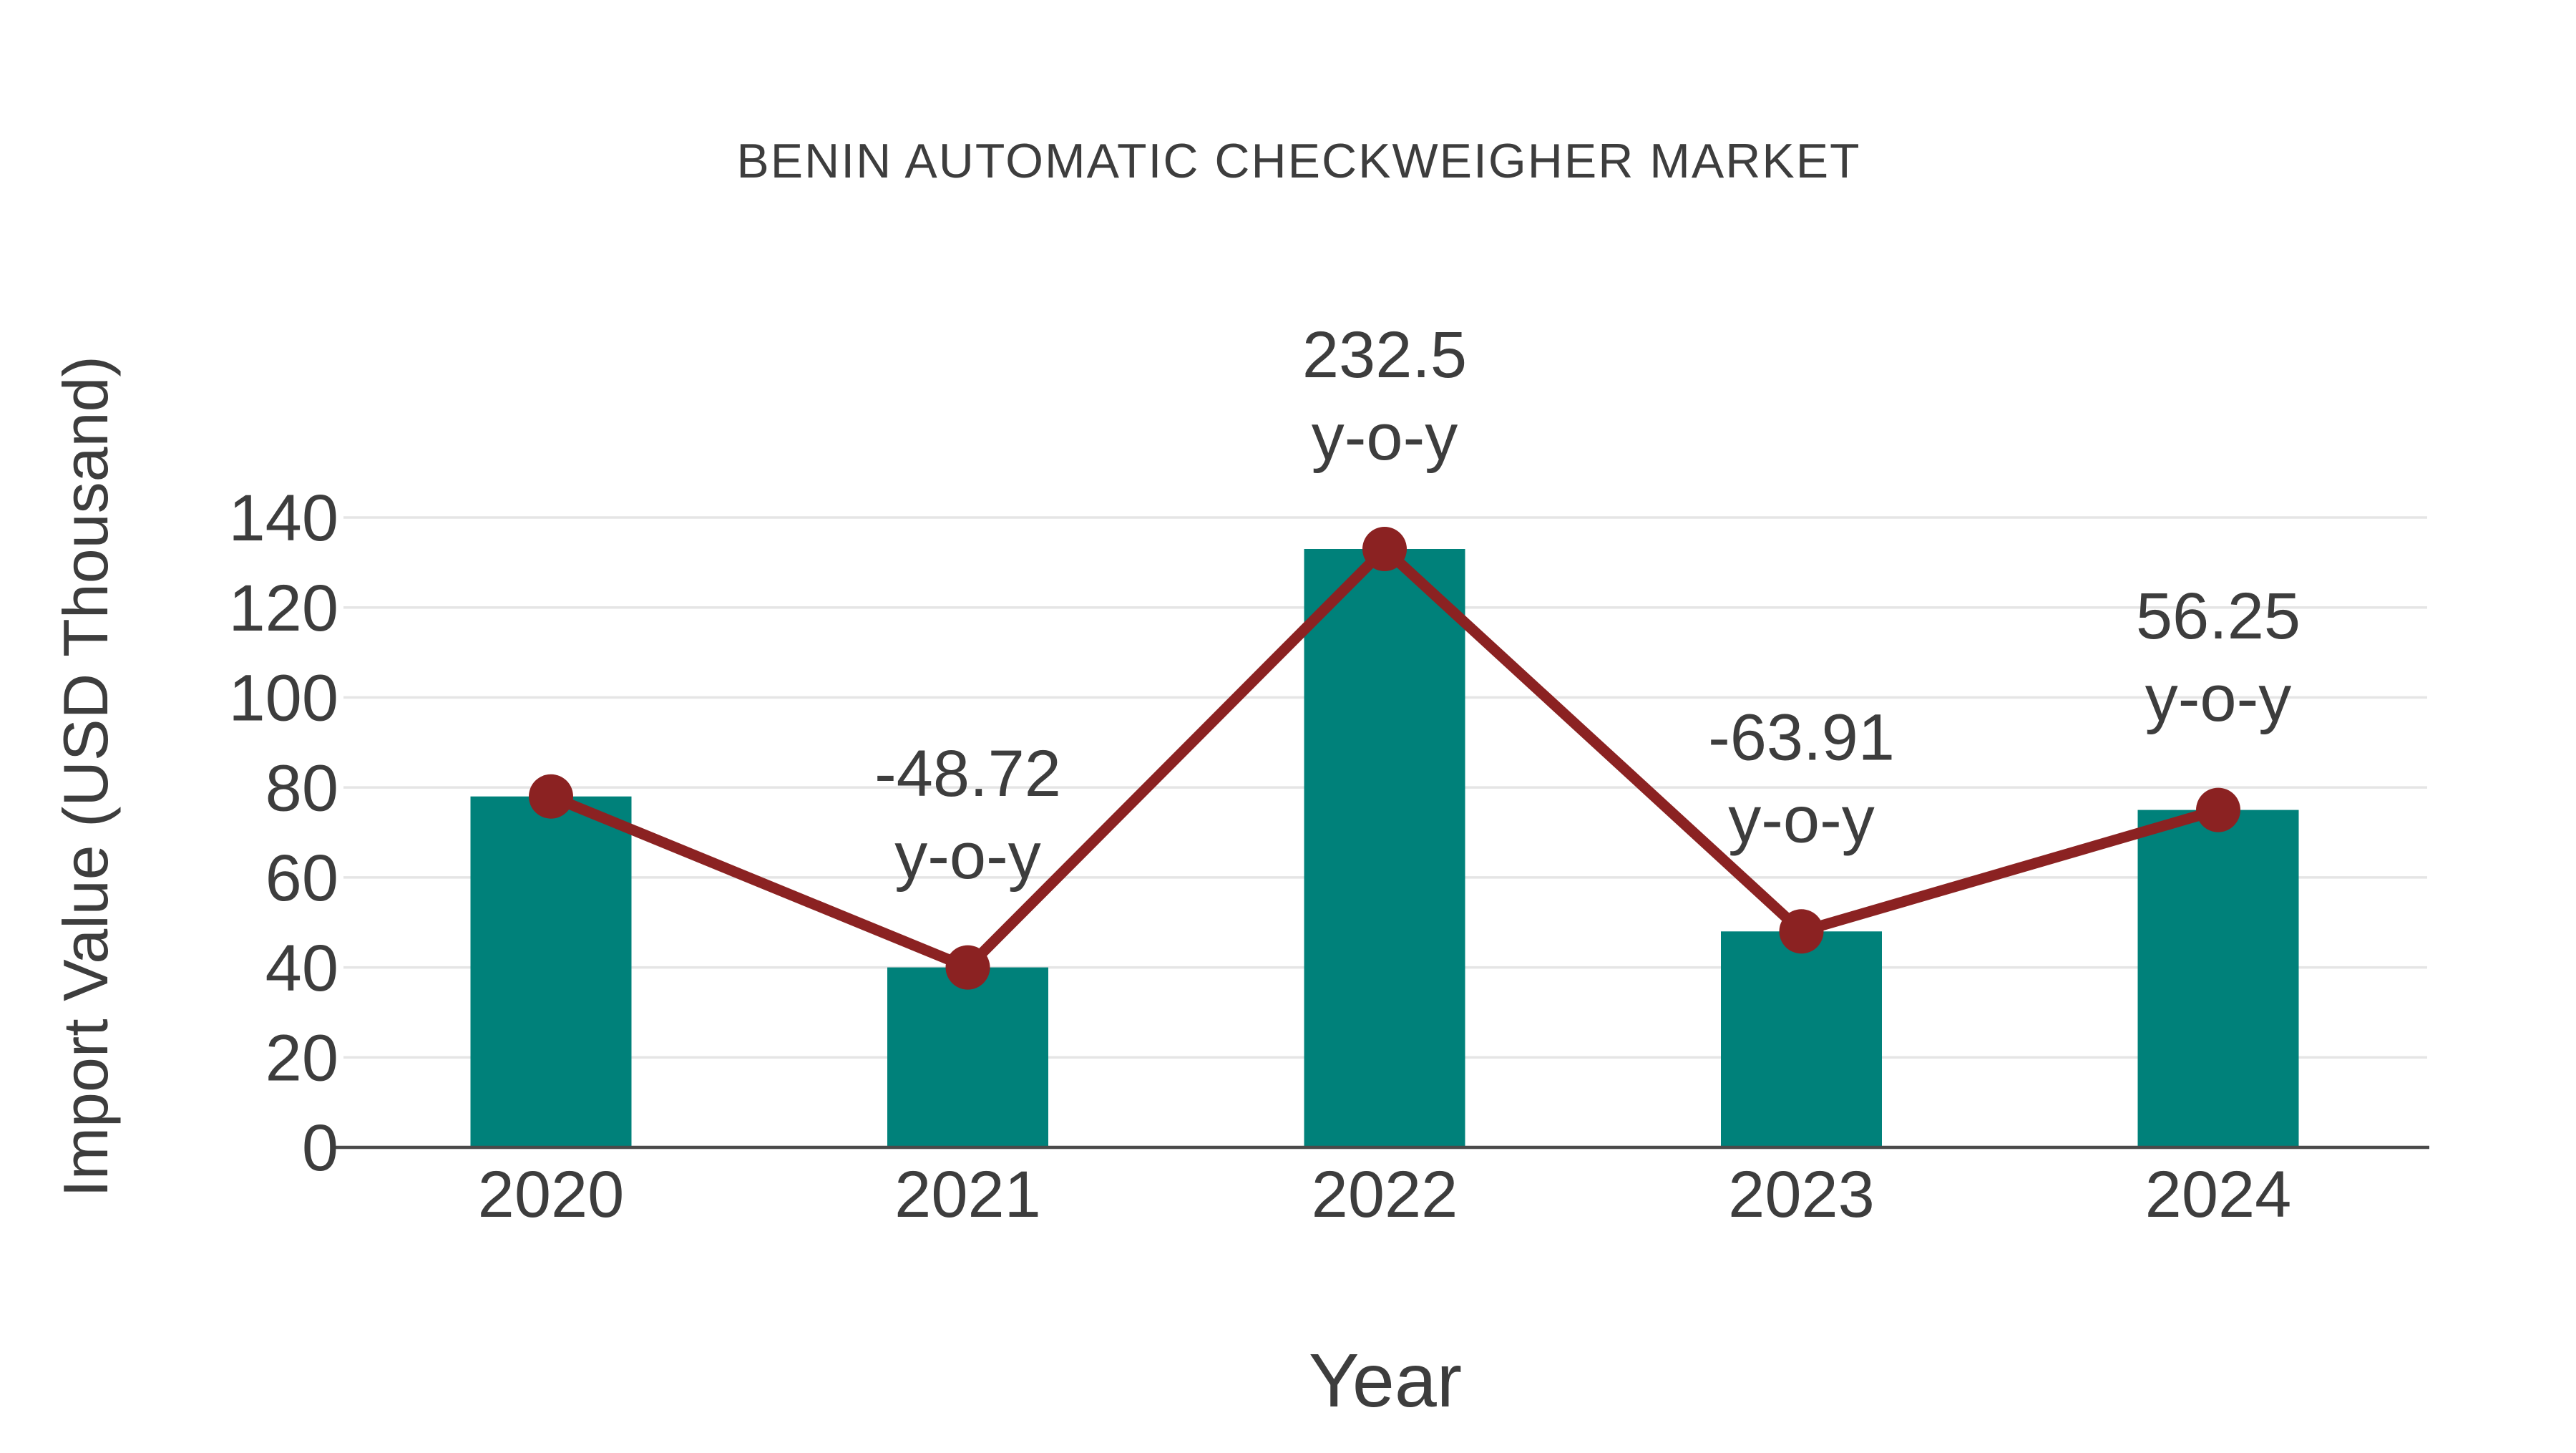 Image resolution: width=2576 pixels, height=1453 pixels. What do you see at coordinates (551, 796) in the screenshot?
I see `marker-2020` at bounding box center [551, 796].